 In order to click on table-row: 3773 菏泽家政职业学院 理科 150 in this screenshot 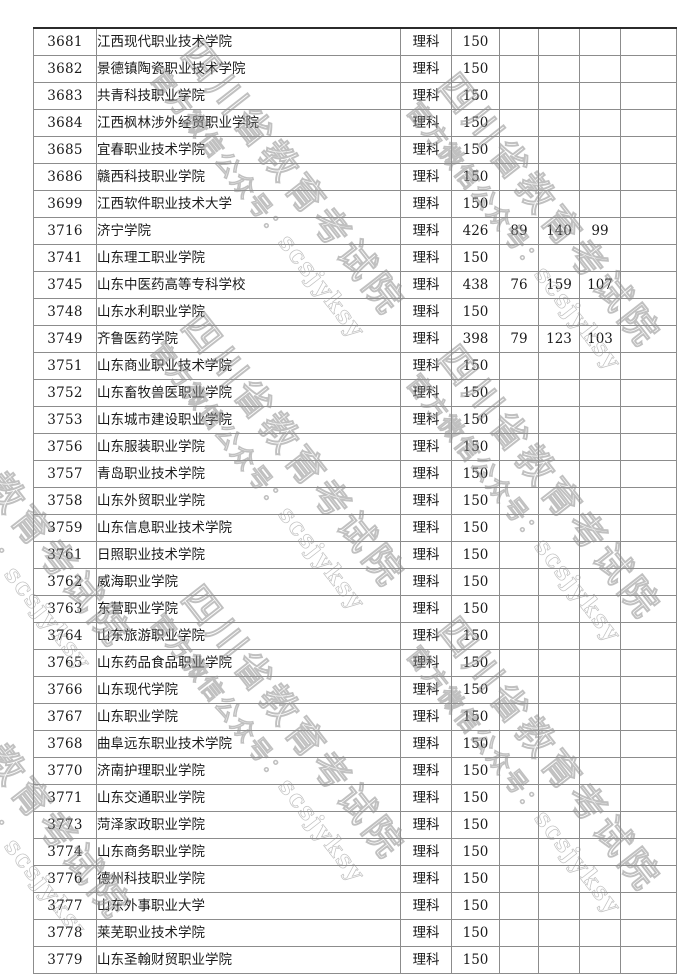, I will do `click(355, 825)`.